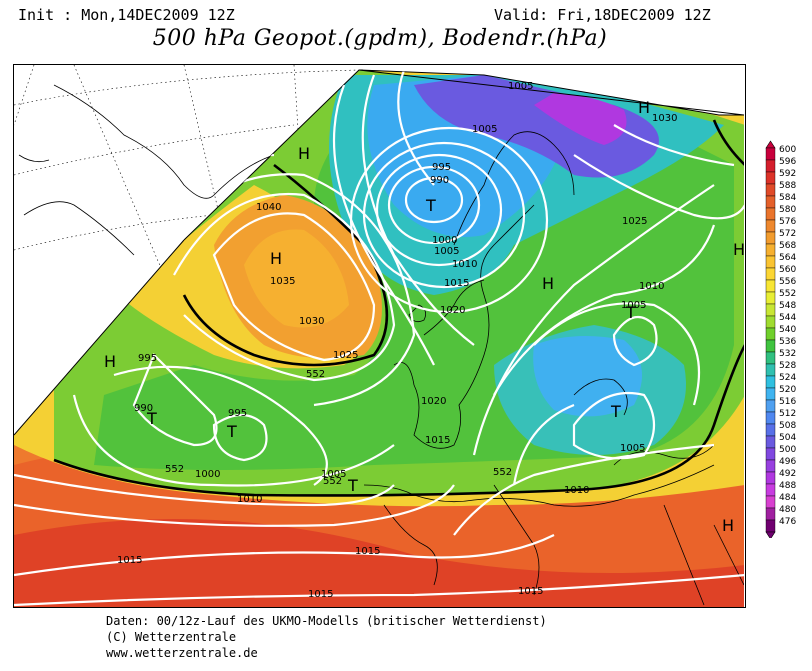 The height and width of the screenshot is (671, 812). I want to click on colorbar-label: 572, so click(787, 234).